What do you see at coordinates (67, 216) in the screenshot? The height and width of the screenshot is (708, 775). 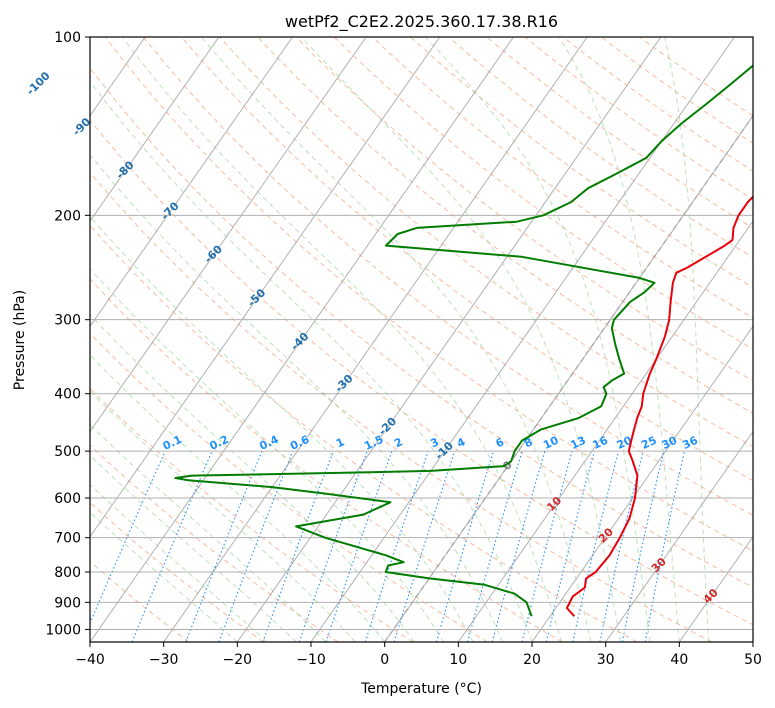 I see `y-tick-label: 200` at bounding box center [67, 216].